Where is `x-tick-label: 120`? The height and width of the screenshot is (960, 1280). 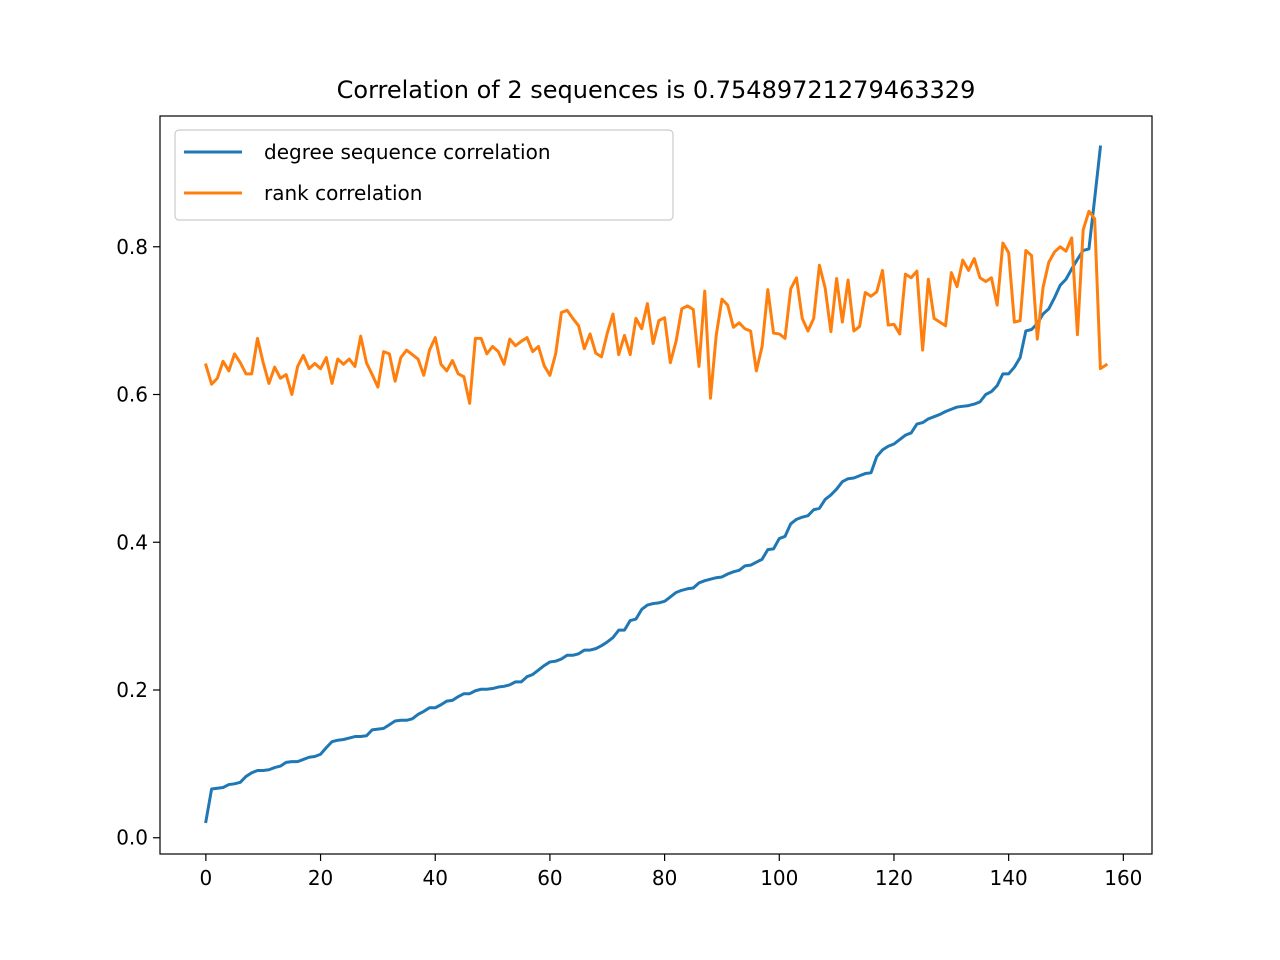 x-tick-label: 120 is located at coordinates (894, 878).